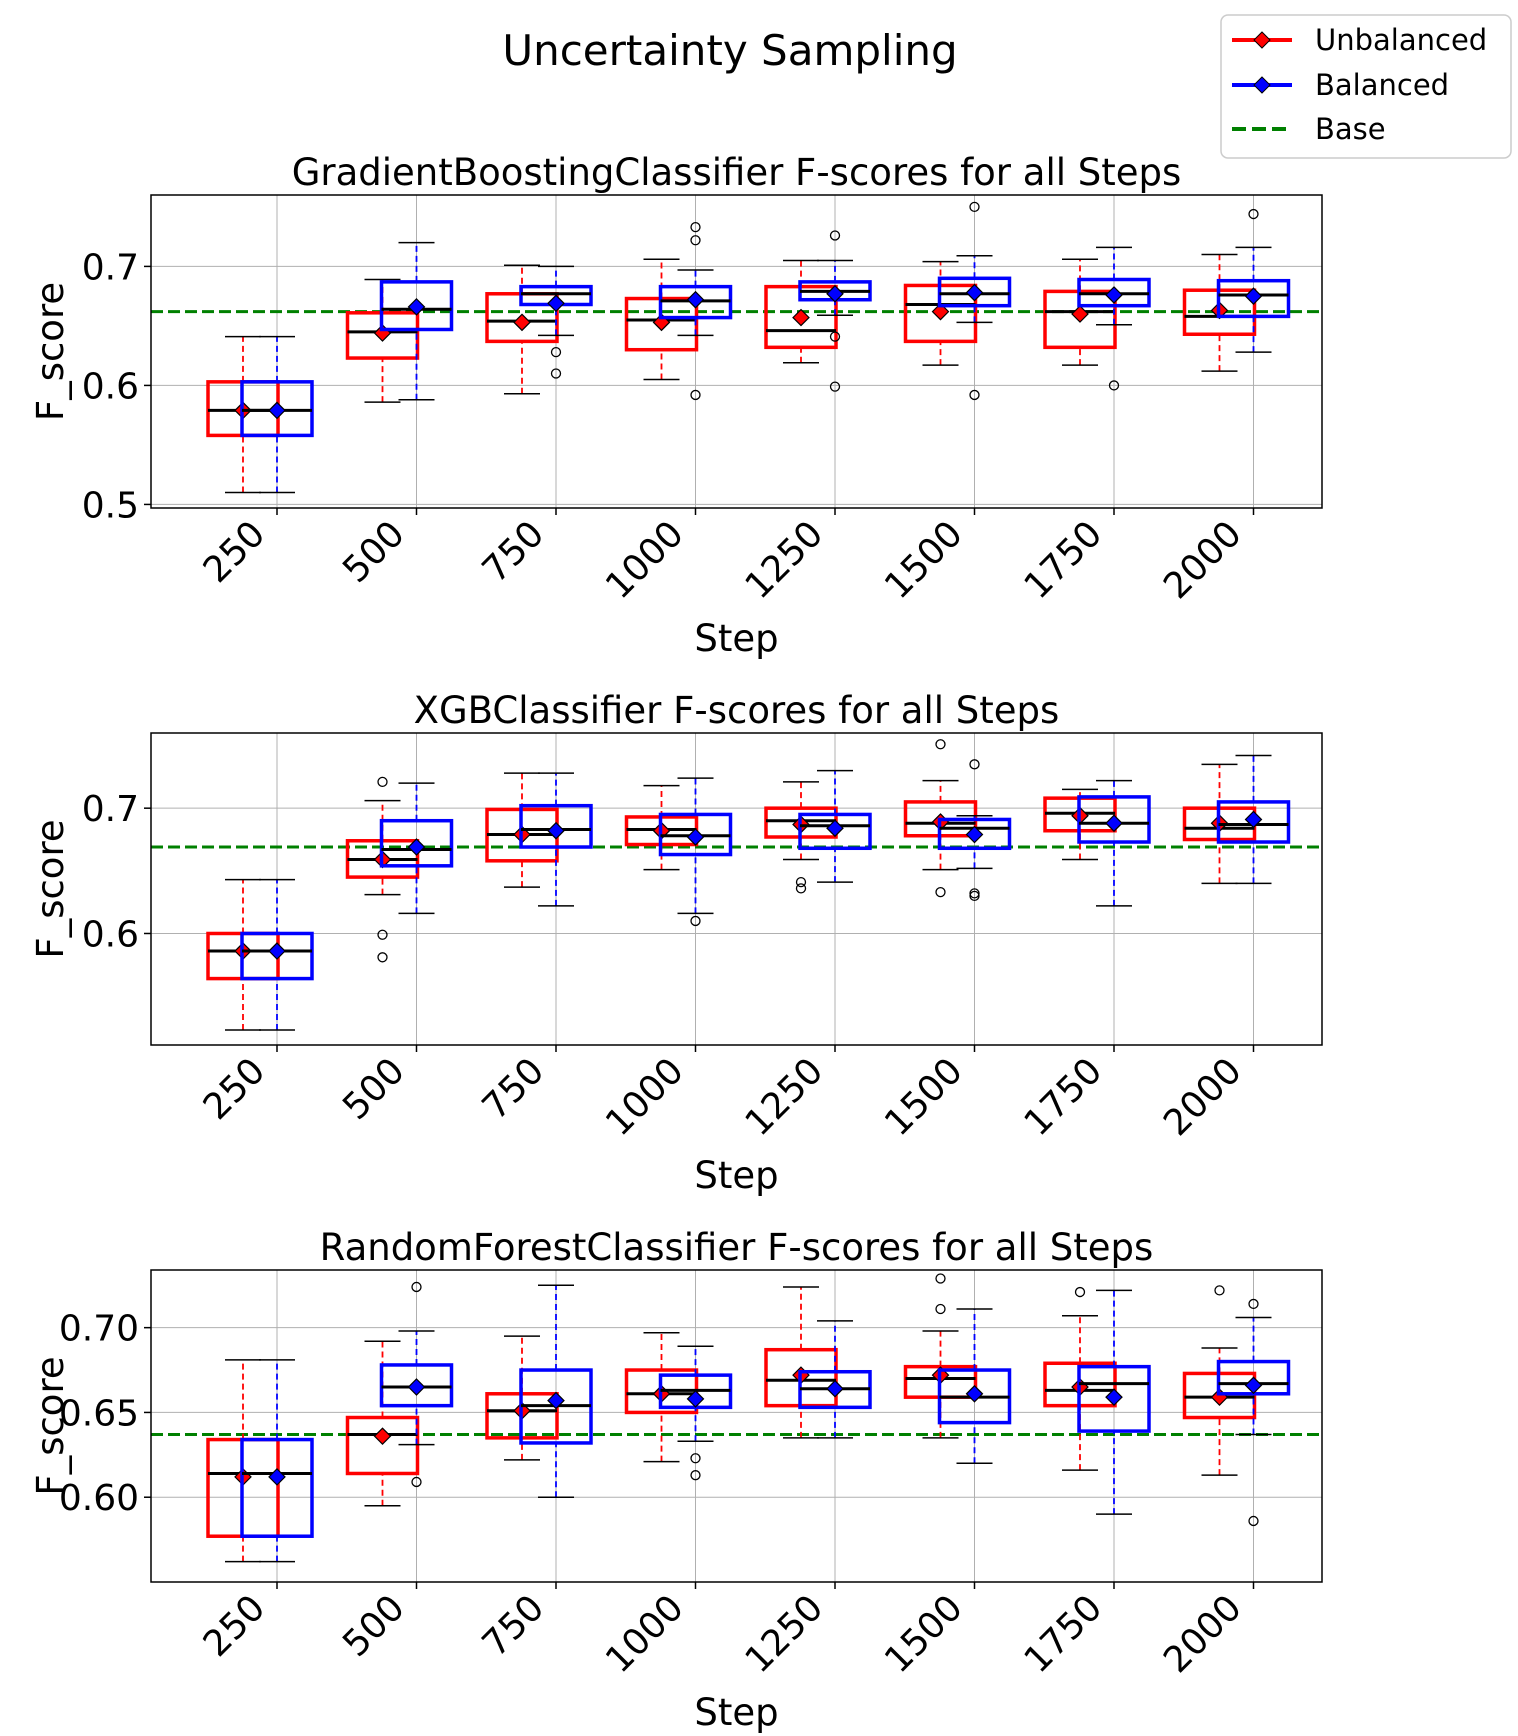  What do you see at coordinates (99, 1498) in the screenshot?
I see `y-tick-label: 0.60` at bounding box center [99, 1498].